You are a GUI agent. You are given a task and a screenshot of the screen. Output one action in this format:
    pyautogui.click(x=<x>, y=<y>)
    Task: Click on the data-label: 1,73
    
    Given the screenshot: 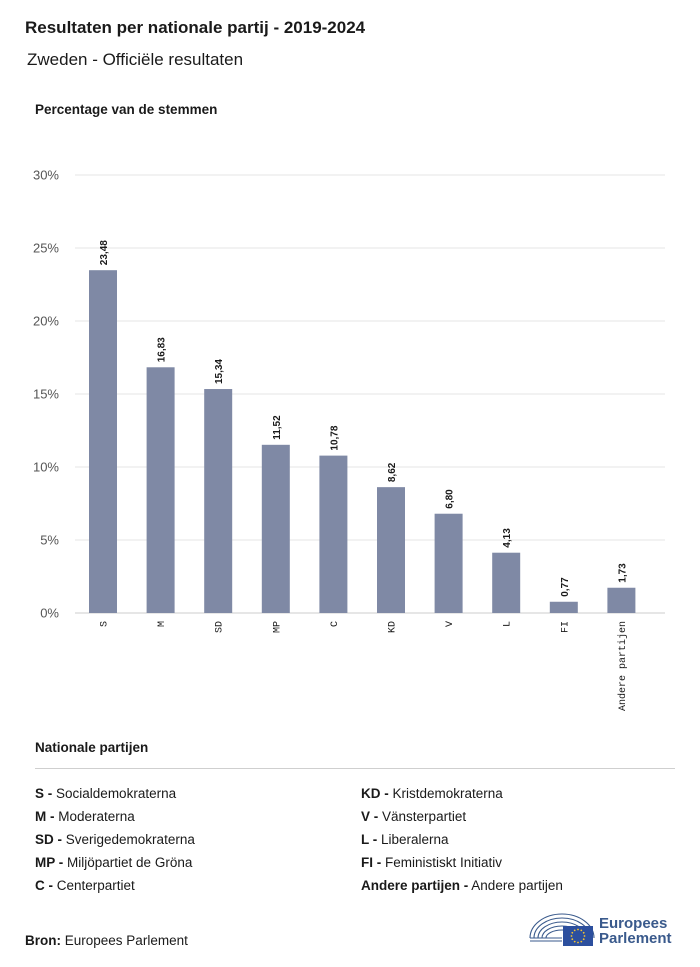 What is the action you would take?
    pyautogui.click(x=622, y=573)
    